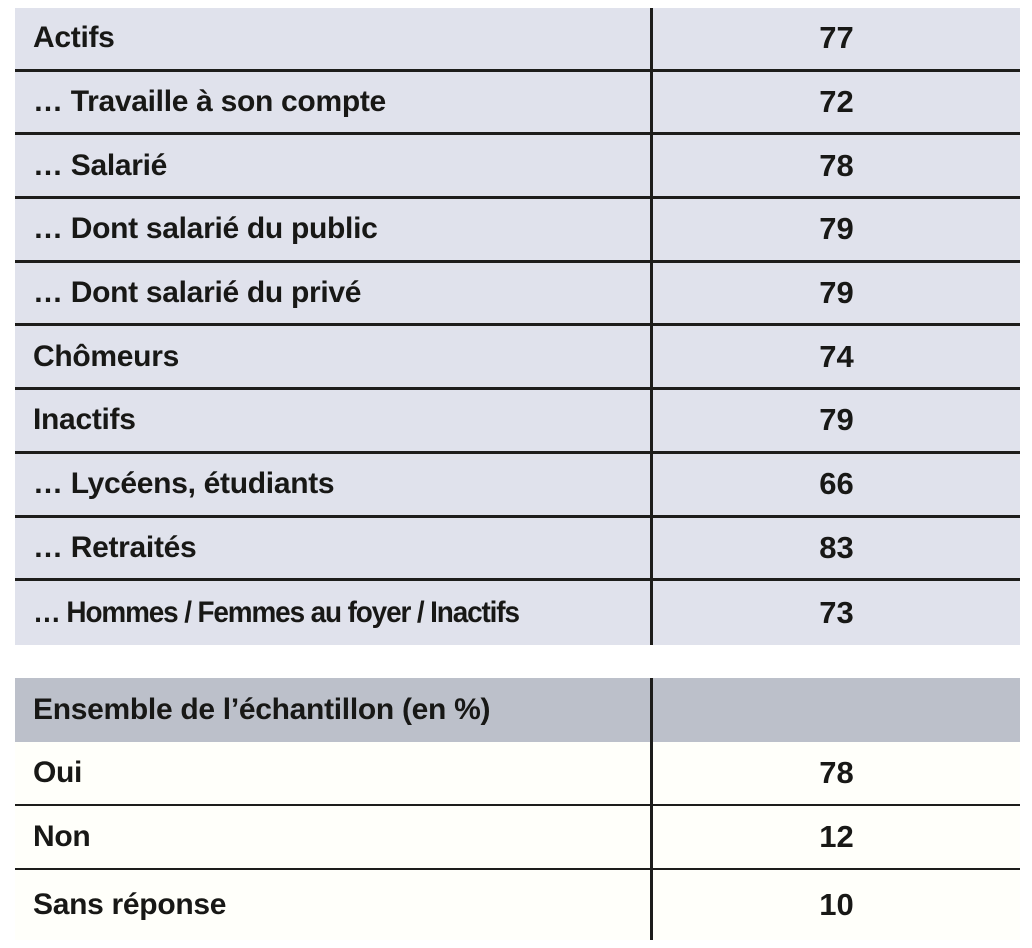 Image resolution: width=1032 pixels, height=948 pixels. What do you see at coordinates (836, 484) in the screenshot?
I see `row-value: 66` at bounding box center [836, 484].